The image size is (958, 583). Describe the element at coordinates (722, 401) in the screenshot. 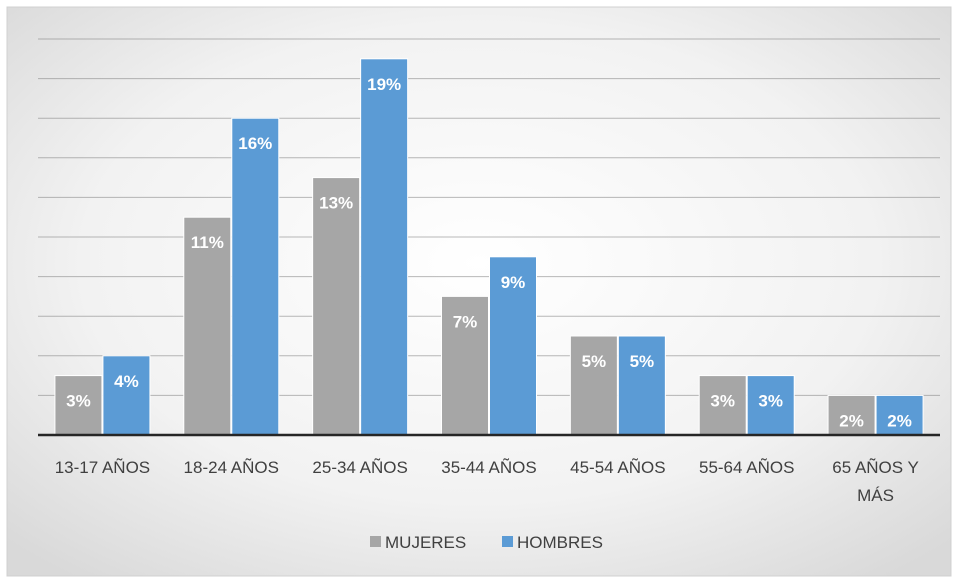

I see `data-label-mujeres-5: 3%` at that location.